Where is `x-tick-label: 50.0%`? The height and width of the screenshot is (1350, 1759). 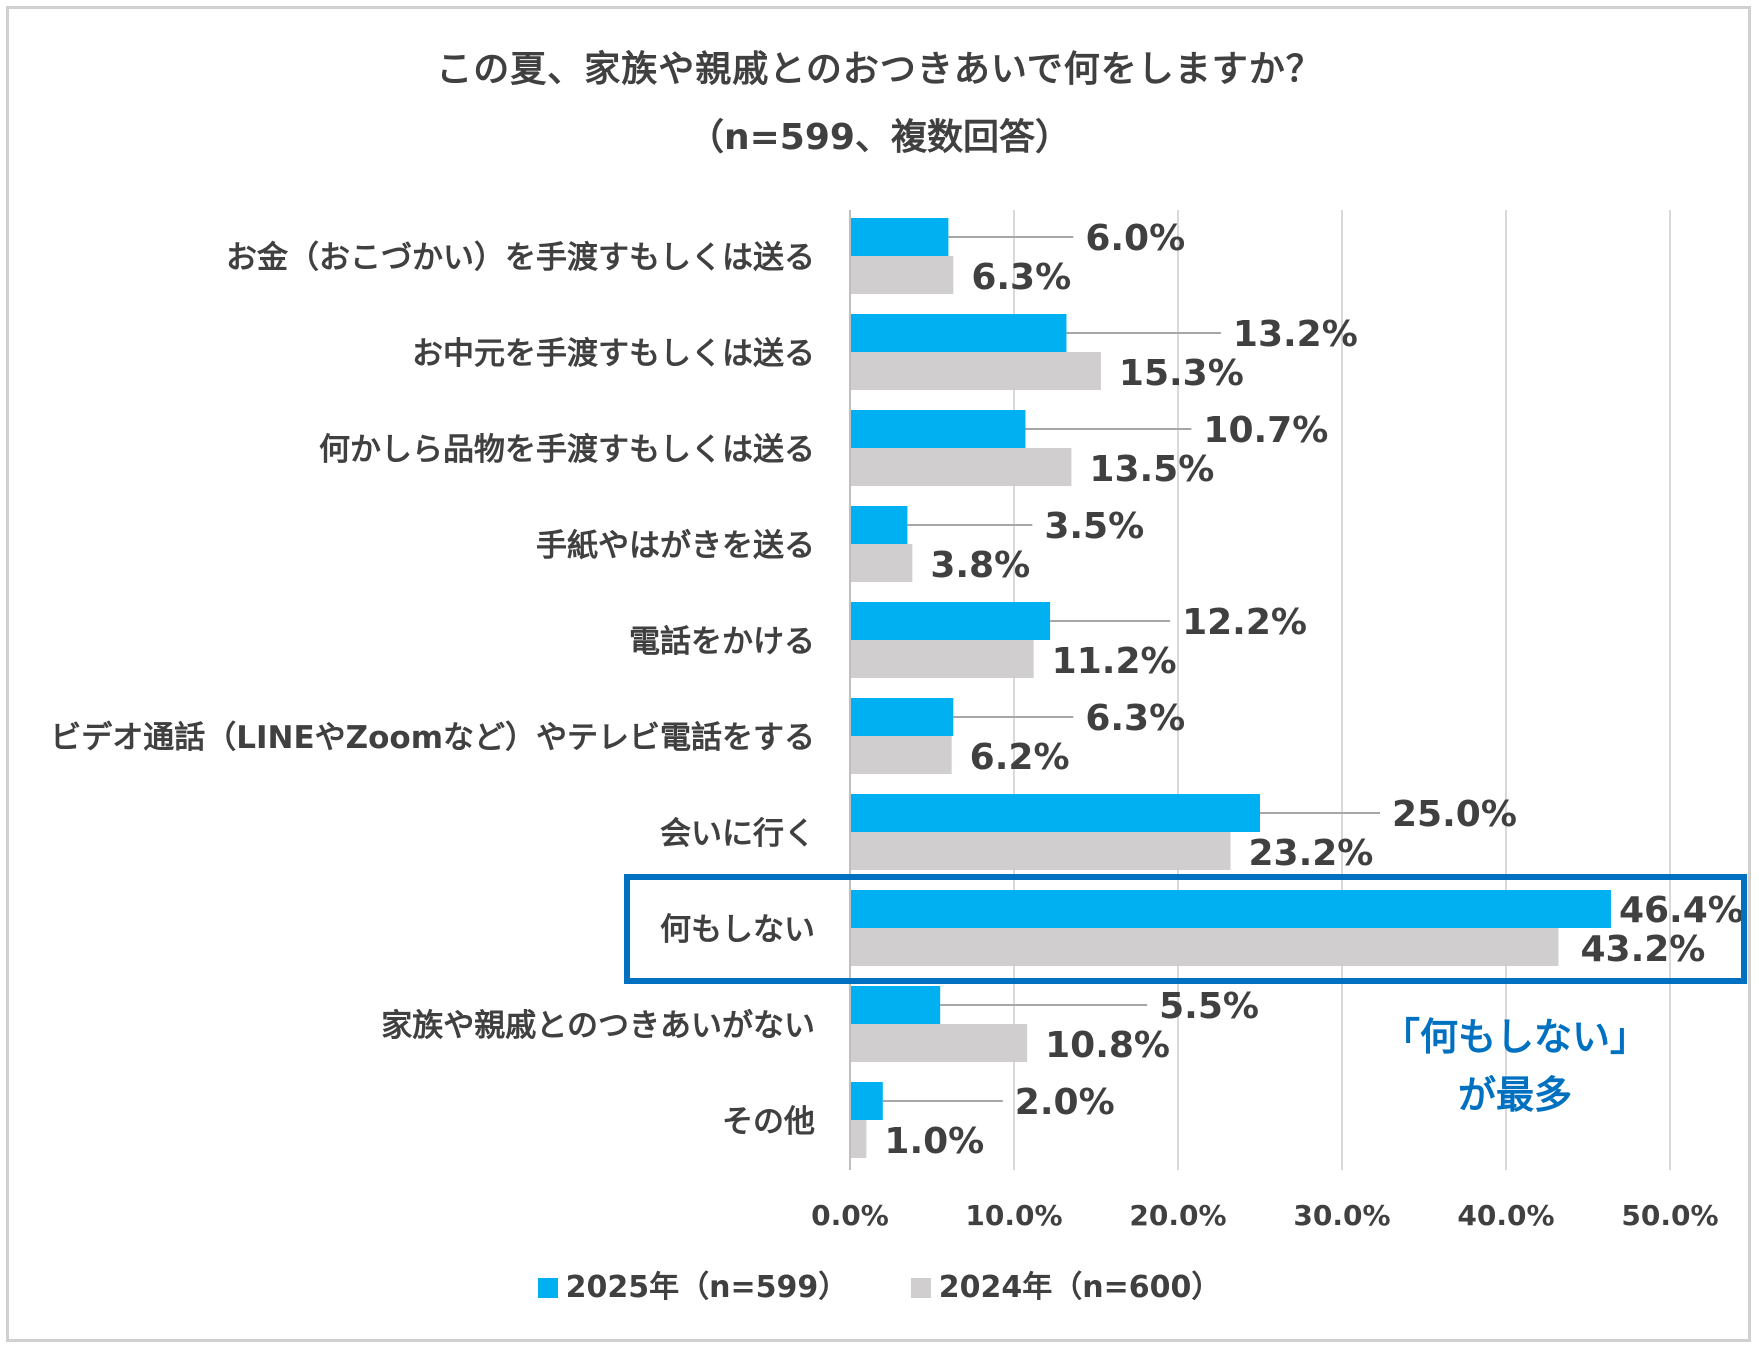
x-tick-label: 50.0% is located at coordinates (1669, 1215).